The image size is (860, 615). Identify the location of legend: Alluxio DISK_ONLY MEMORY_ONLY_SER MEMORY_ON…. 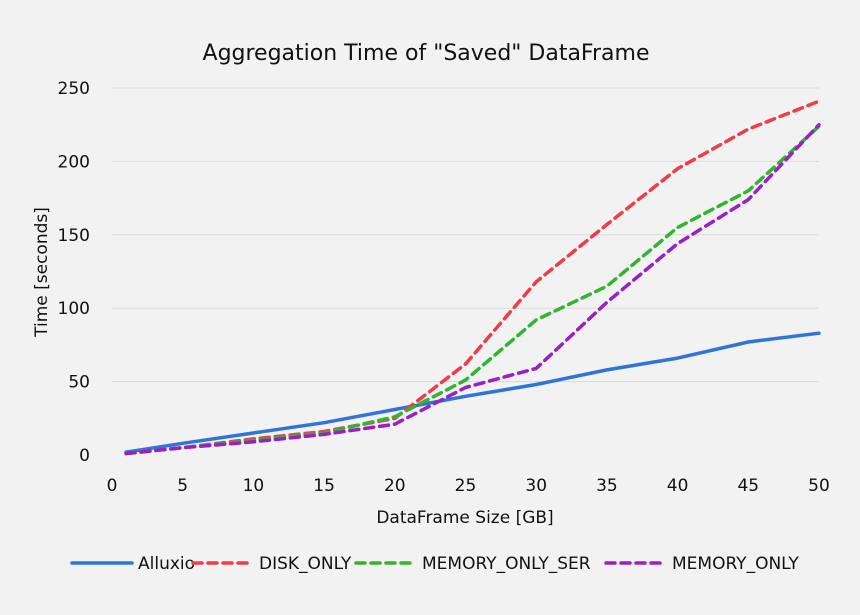
(434, 564).